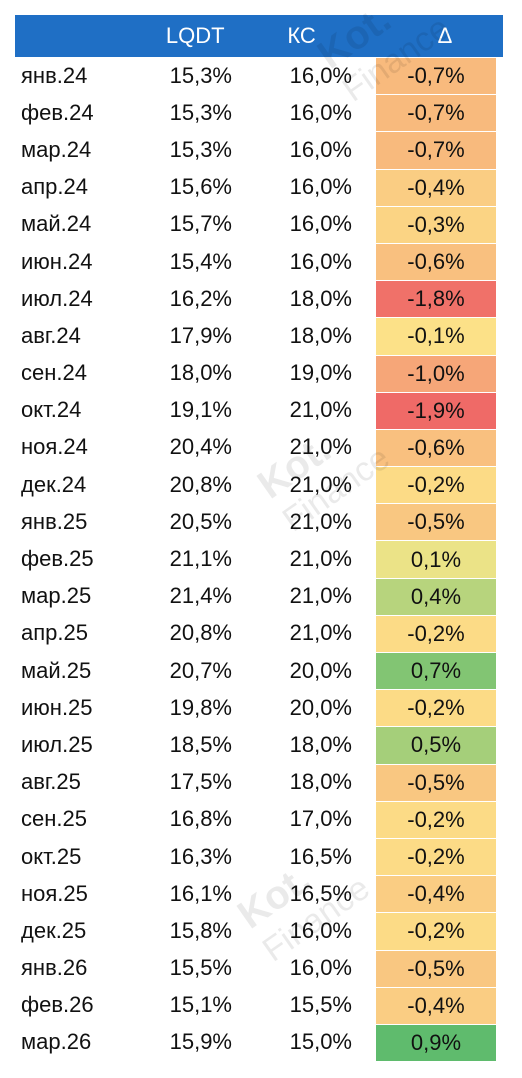 The width and height of the screenshot is (522, 1078). I want to click on table-row: сен.25 16,8% 17,0% -0,2%, so click(259, 819).